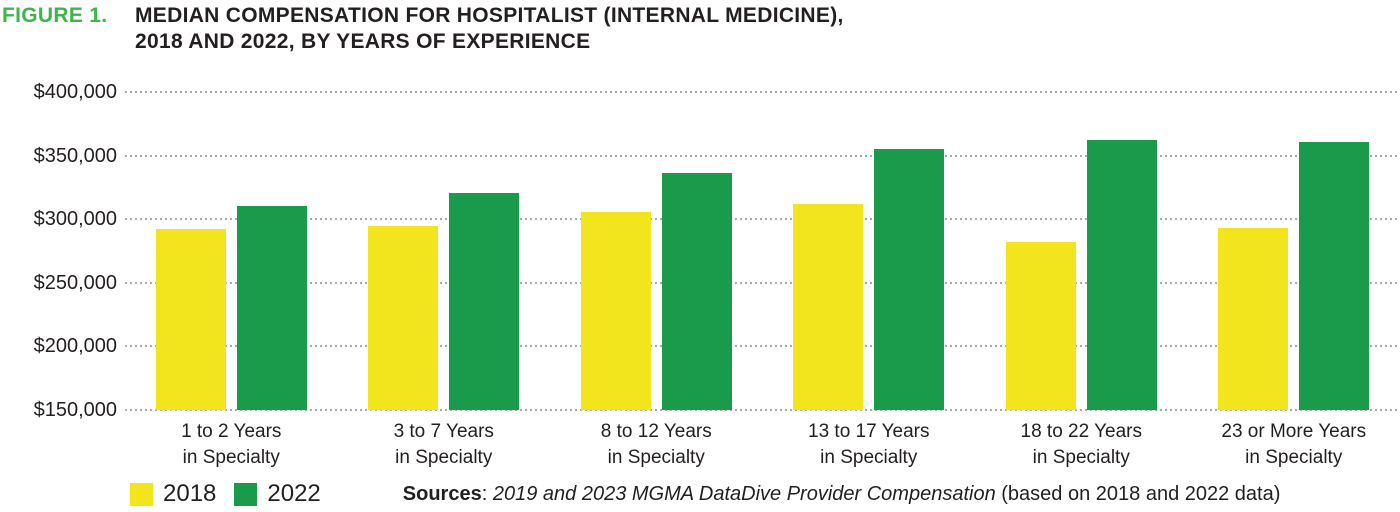 The image size is (1400, 512). Describe the element at coordinates (443, 444) in the screenshot. I see `x-axis-label: 3 to 7 Years in Specialty` at that location.